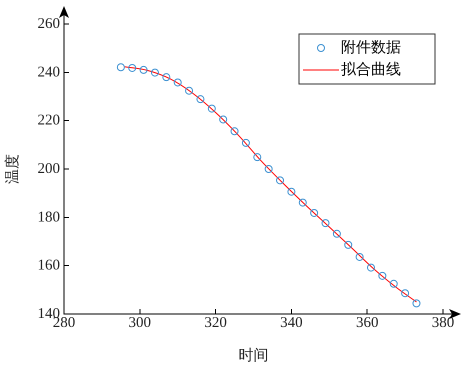 Image resolution: width=462 pixels, height=365 pixels. What do you see at coordinates (49, 168) in the screenshot?
I see `y-tick-label: 200` at bounding box center [49, 168].